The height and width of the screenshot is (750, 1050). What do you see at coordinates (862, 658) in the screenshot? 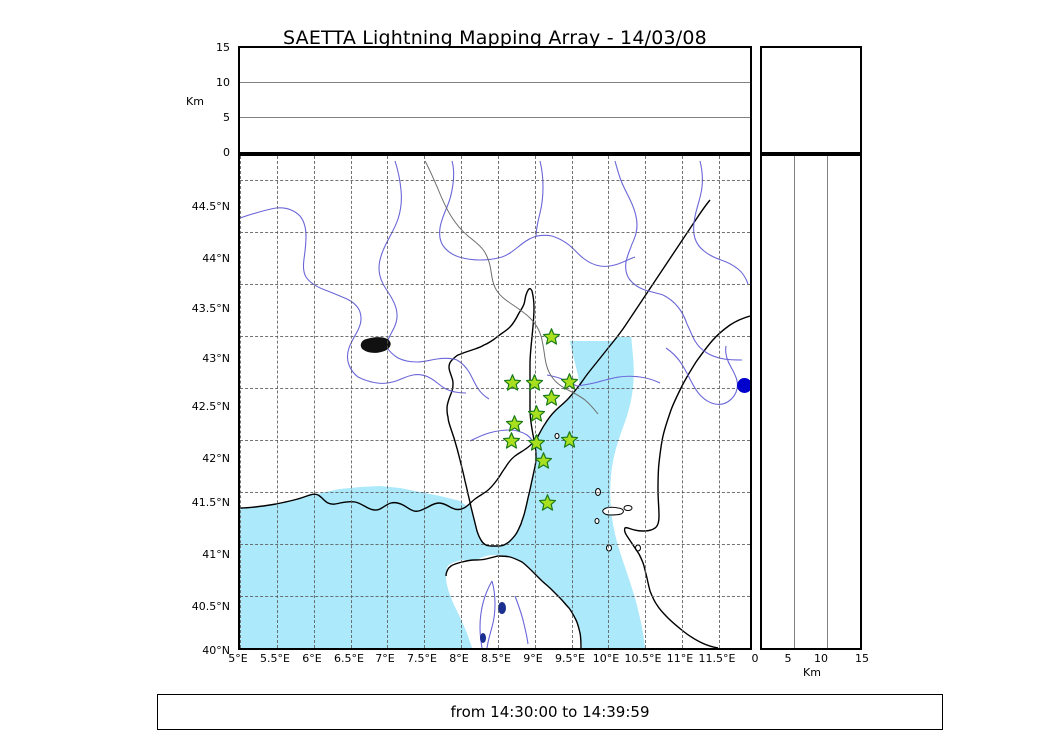
I see `km-tick-15: 15` at bounding box center [862, 658].